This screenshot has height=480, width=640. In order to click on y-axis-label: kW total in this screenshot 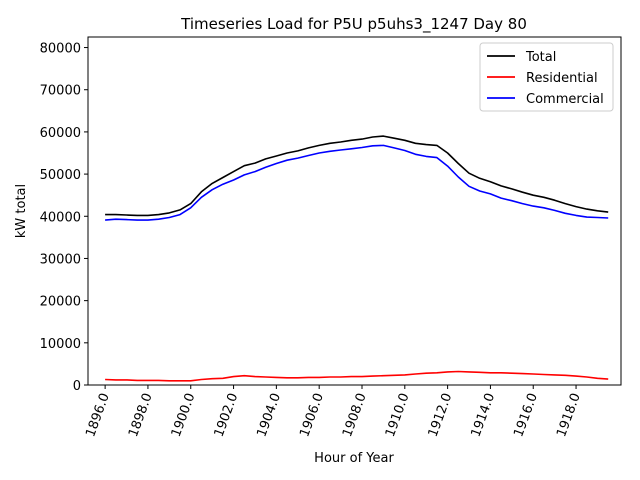, I will do `click(21, 211)`.